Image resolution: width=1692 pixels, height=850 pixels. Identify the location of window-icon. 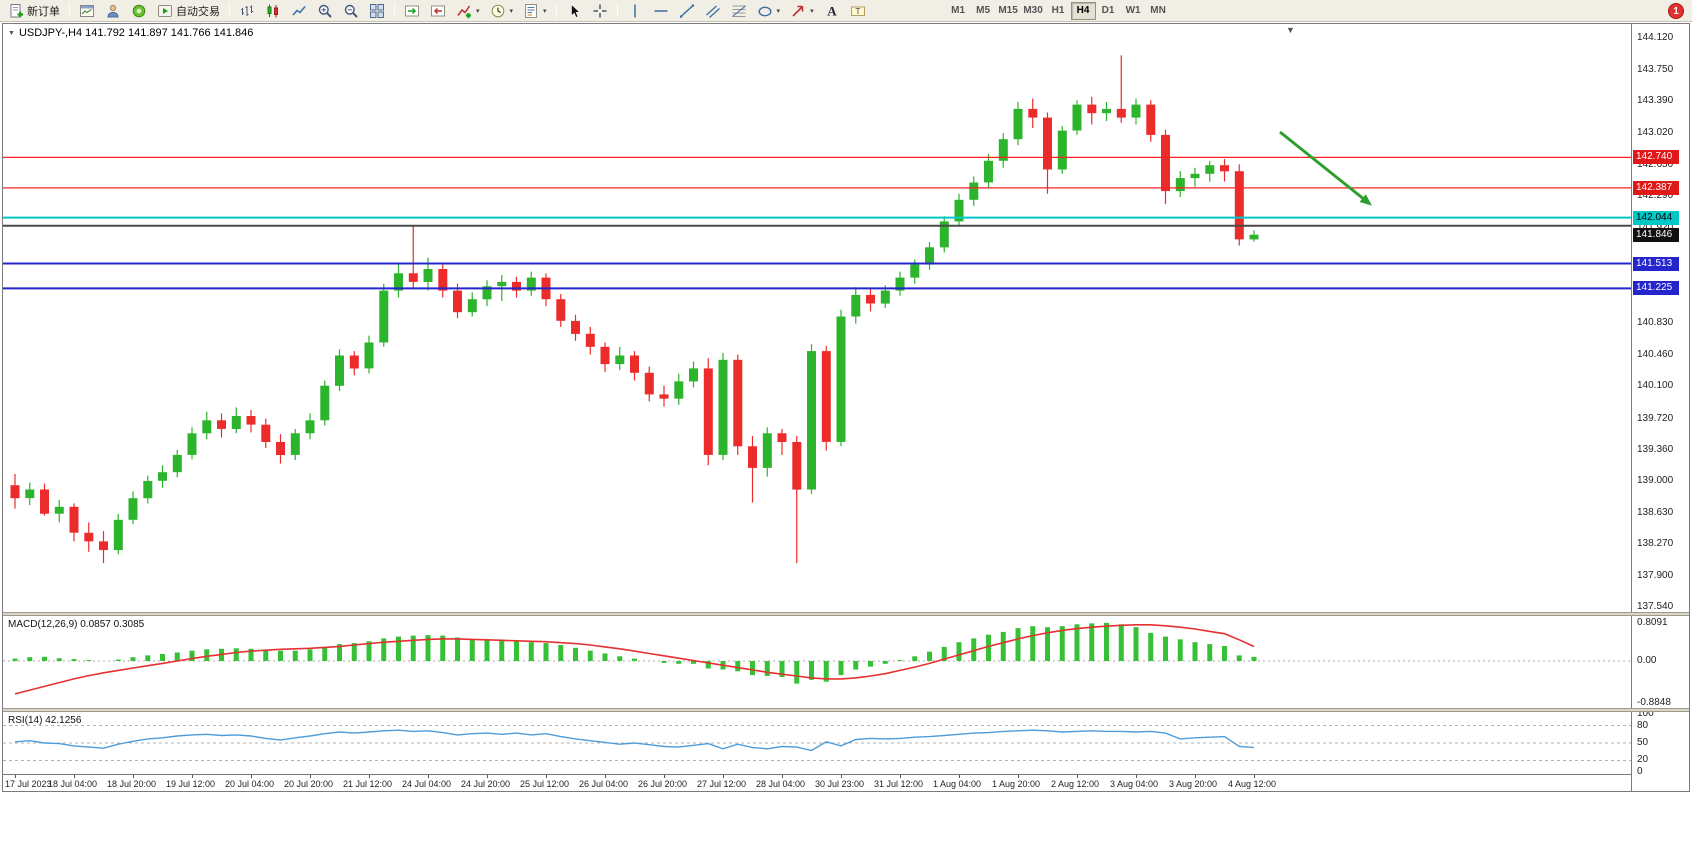
(87, 11).